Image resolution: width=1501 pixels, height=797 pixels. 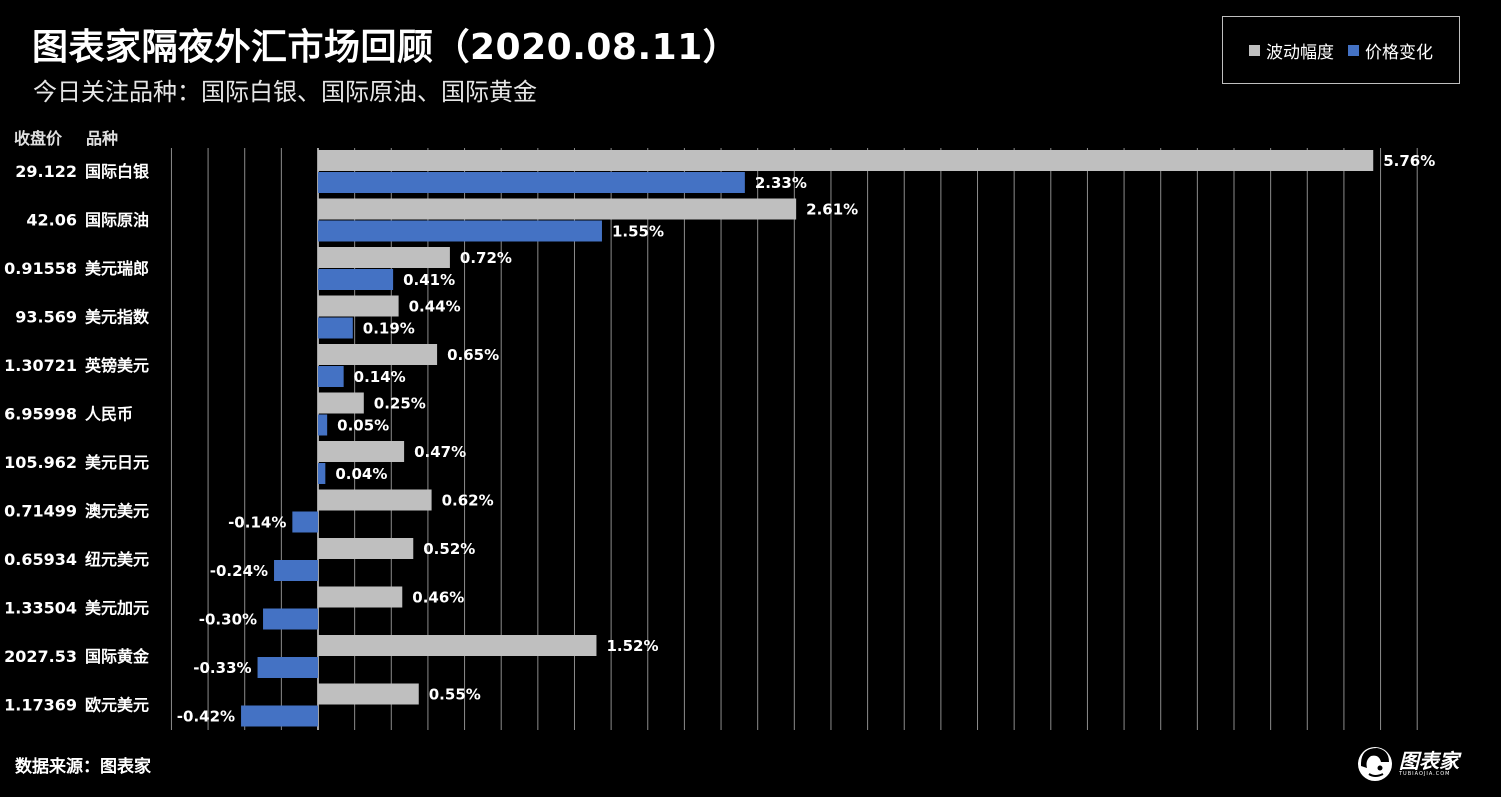 I want to click on close-price-label: 0.71499, so click(x=40, y=511).